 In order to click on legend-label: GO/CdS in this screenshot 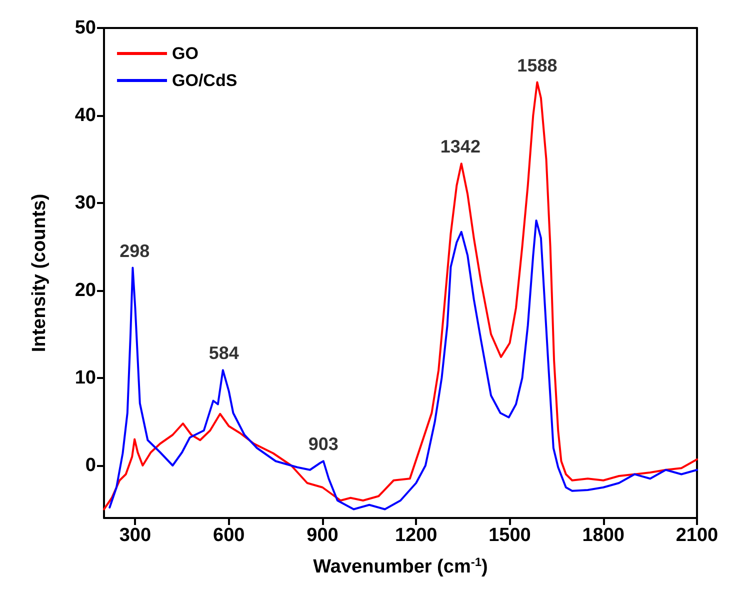, I will do `click(205, 80)`.